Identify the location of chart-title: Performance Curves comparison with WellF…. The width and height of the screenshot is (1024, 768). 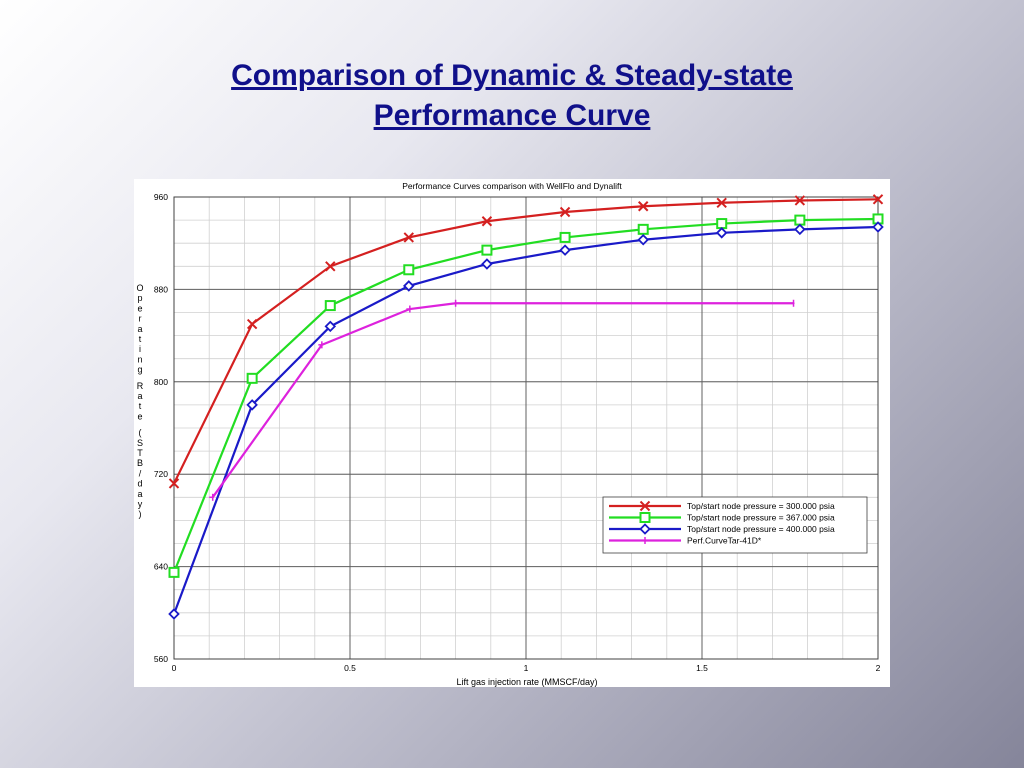
(512, 186).